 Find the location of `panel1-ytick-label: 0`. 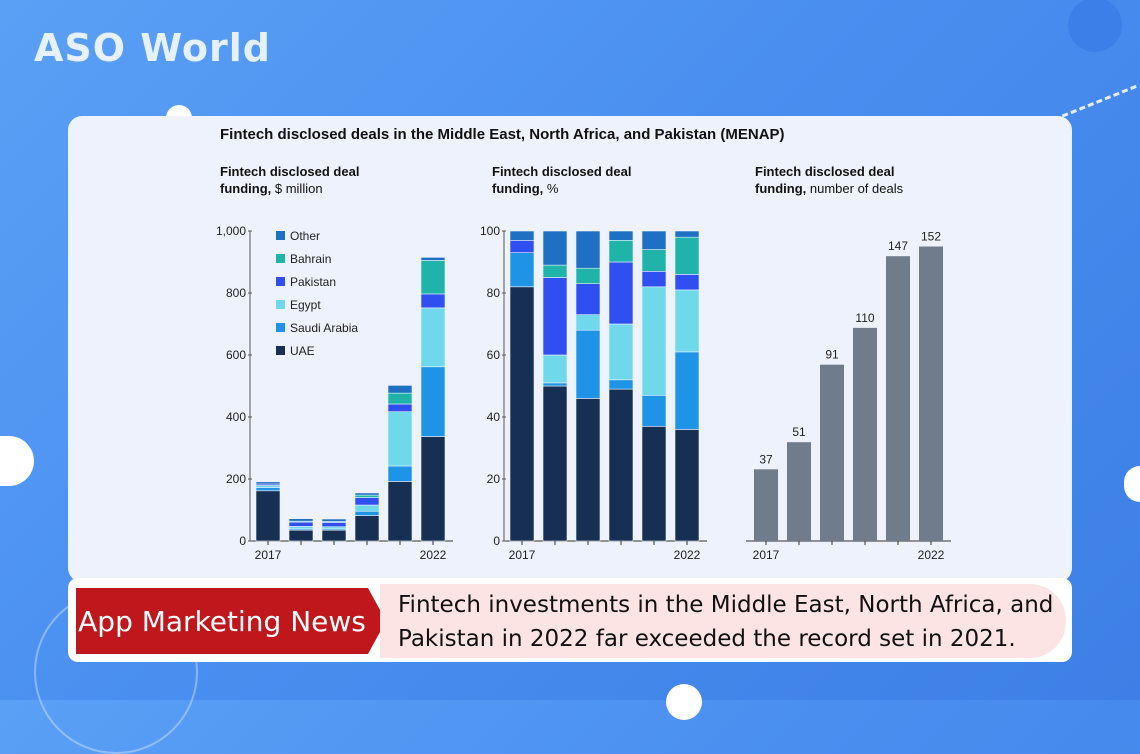

panel1-ytick-label: 0 is located at coordinates (242, 541).